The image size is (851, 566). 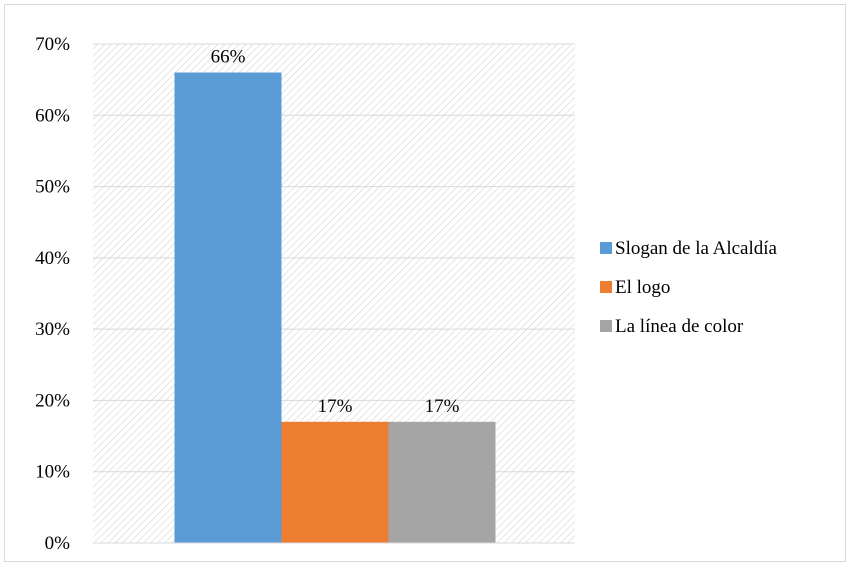 I want to click on y-tick-label: 0%, so click(x=58, y=543).